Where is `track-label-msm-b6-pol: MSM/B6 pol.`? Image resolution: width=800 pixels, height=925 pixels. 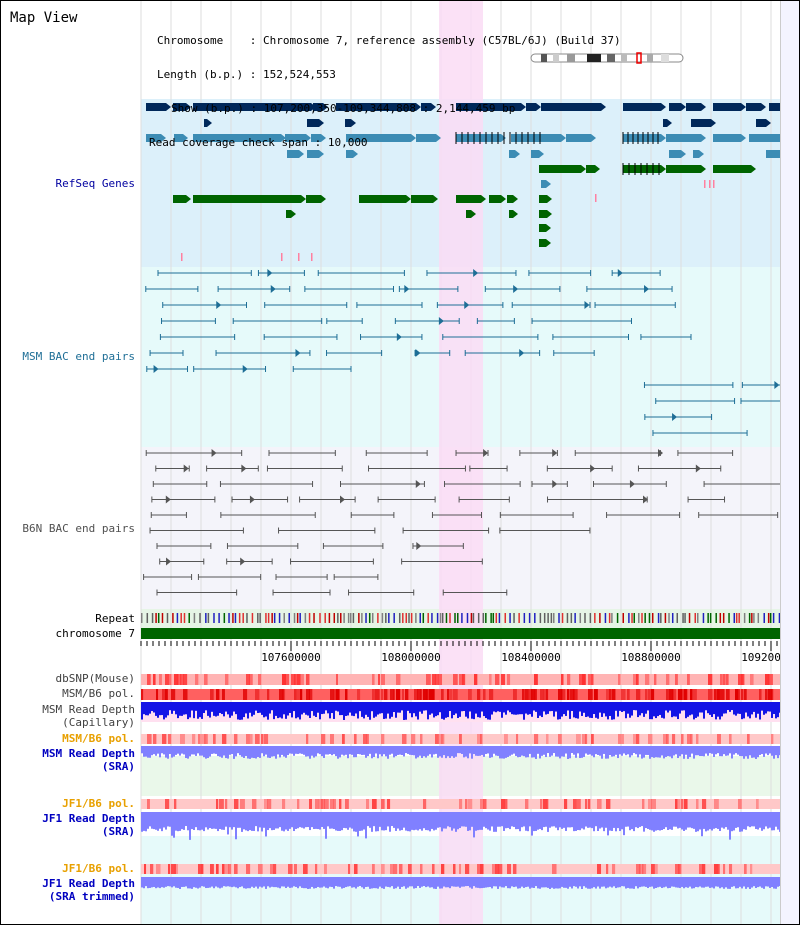 track-label-msm-b6-pol: MSM/B6 pol. is located at coordinates (98, 693).